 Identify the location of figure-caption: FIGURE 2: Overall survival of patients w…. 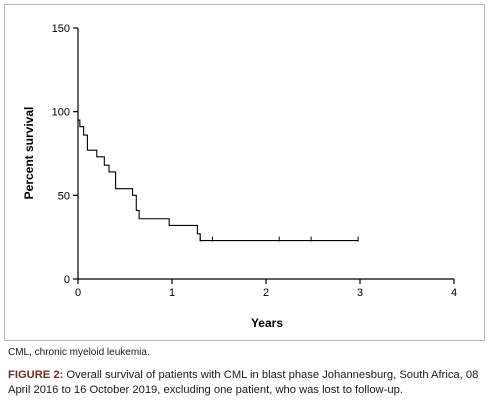
(247, 383).